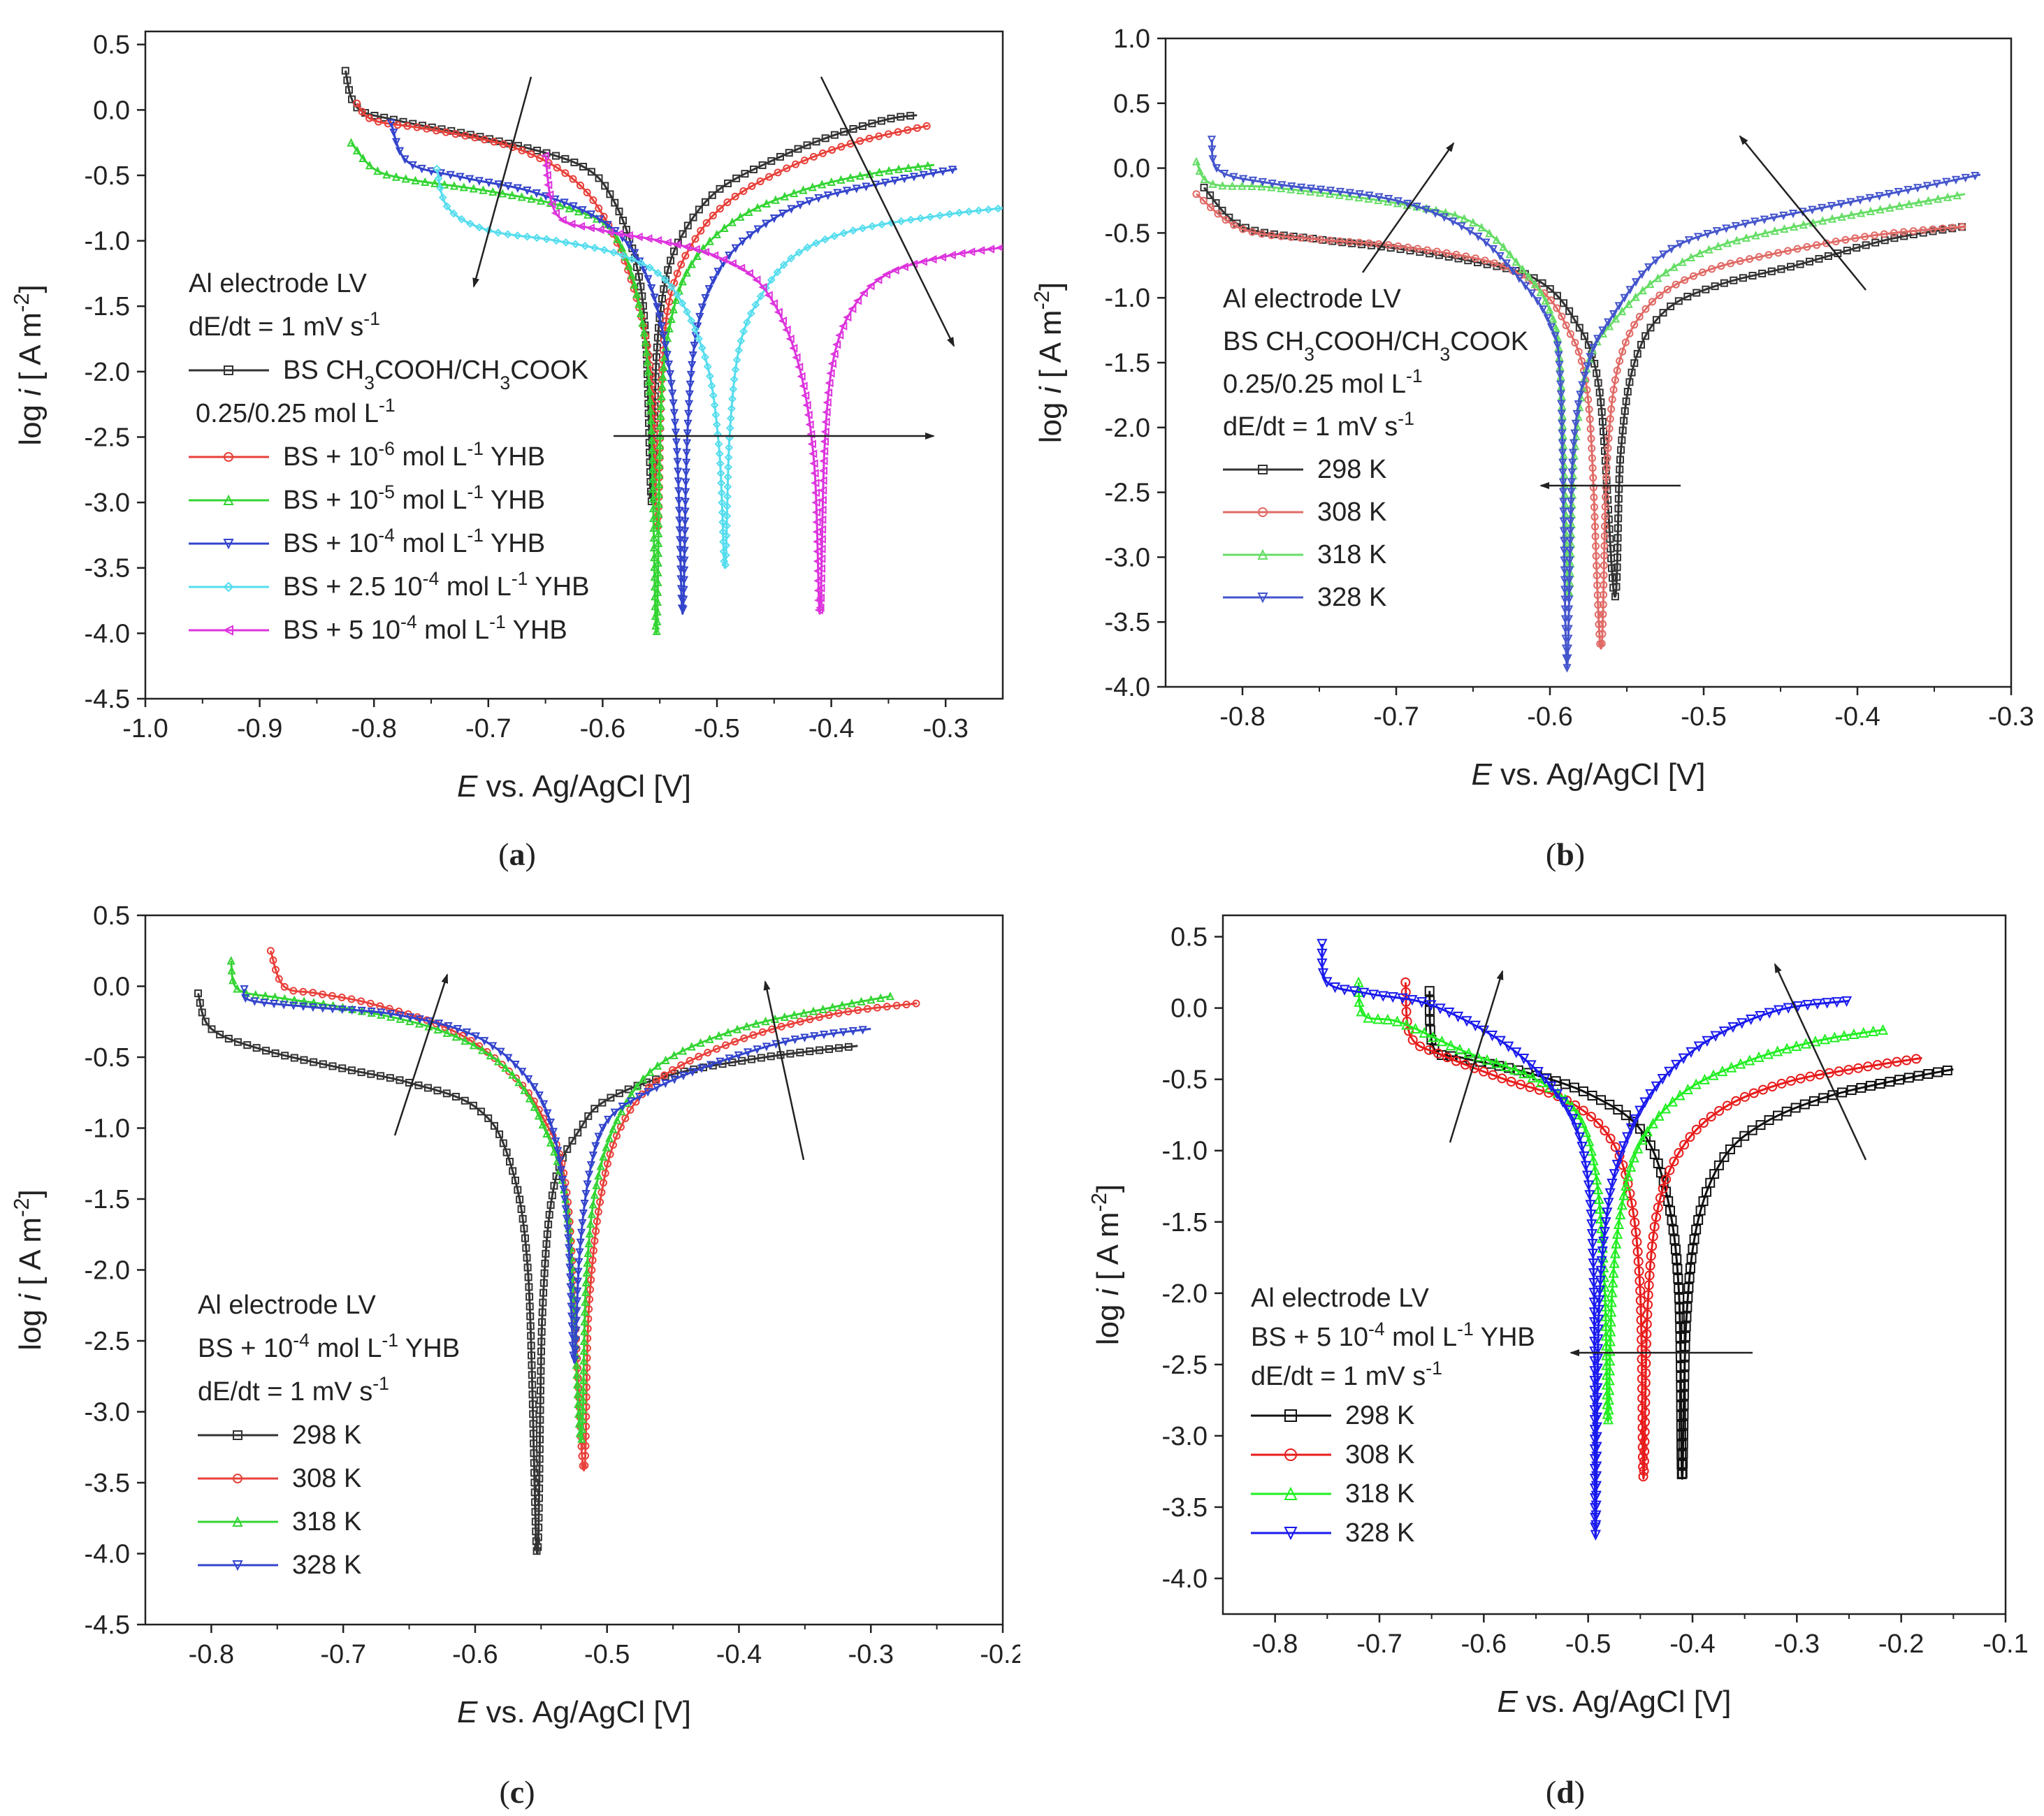 The image size is (2044, 1816). I want to click on legend-entry-label: BS CH3COOH/CH3COOK, so click(435, 375).